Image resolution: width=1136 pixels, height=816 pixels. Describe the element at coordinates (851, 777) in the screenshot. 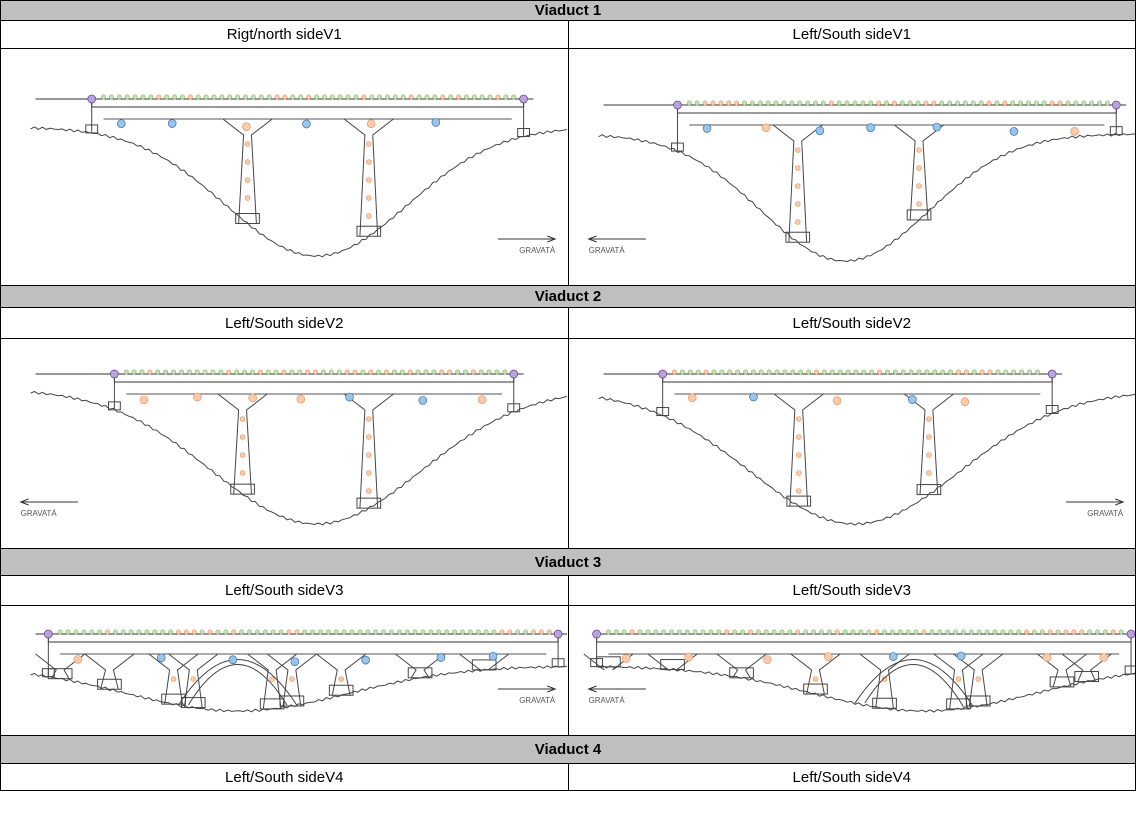

I see `side-label: Left/South sideV4` at that location.